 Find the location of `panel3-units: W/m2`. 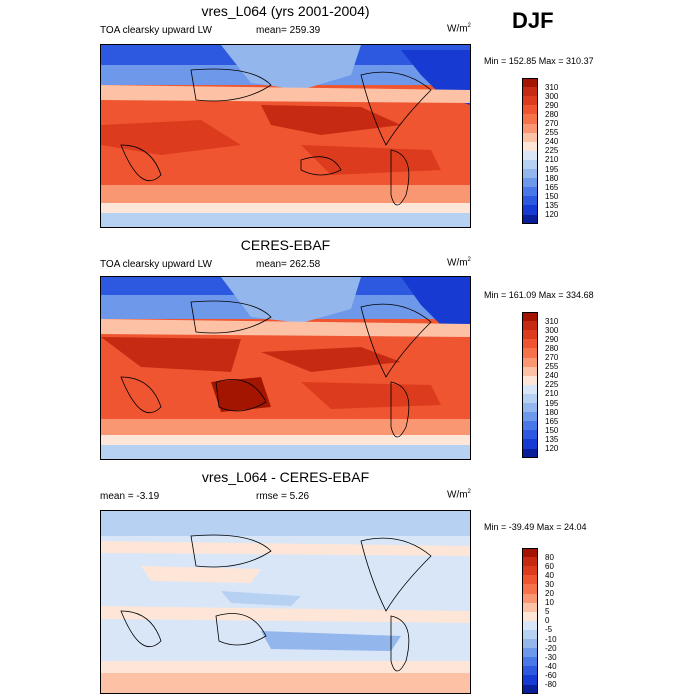

panel3-units: W/m2 is located at coordinates (459, 495).